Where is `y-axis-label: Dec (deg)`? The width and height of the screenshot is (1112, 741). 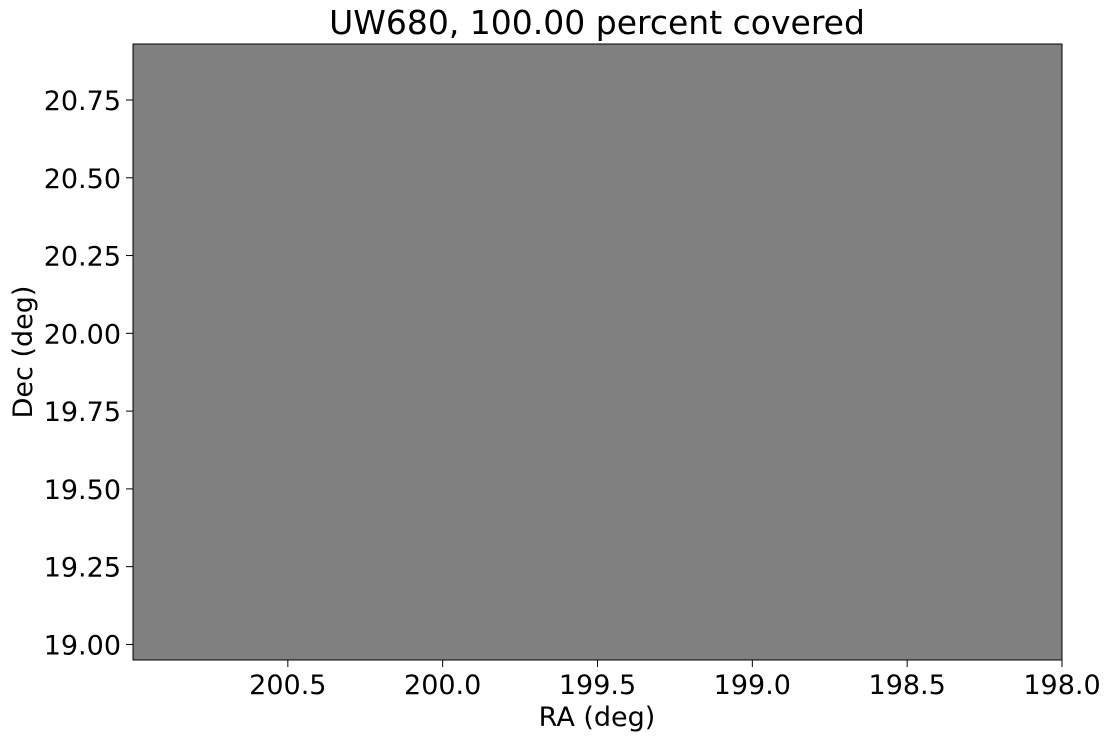 y-axis-label: Dec (deg) is located at coordinates (23, 352).